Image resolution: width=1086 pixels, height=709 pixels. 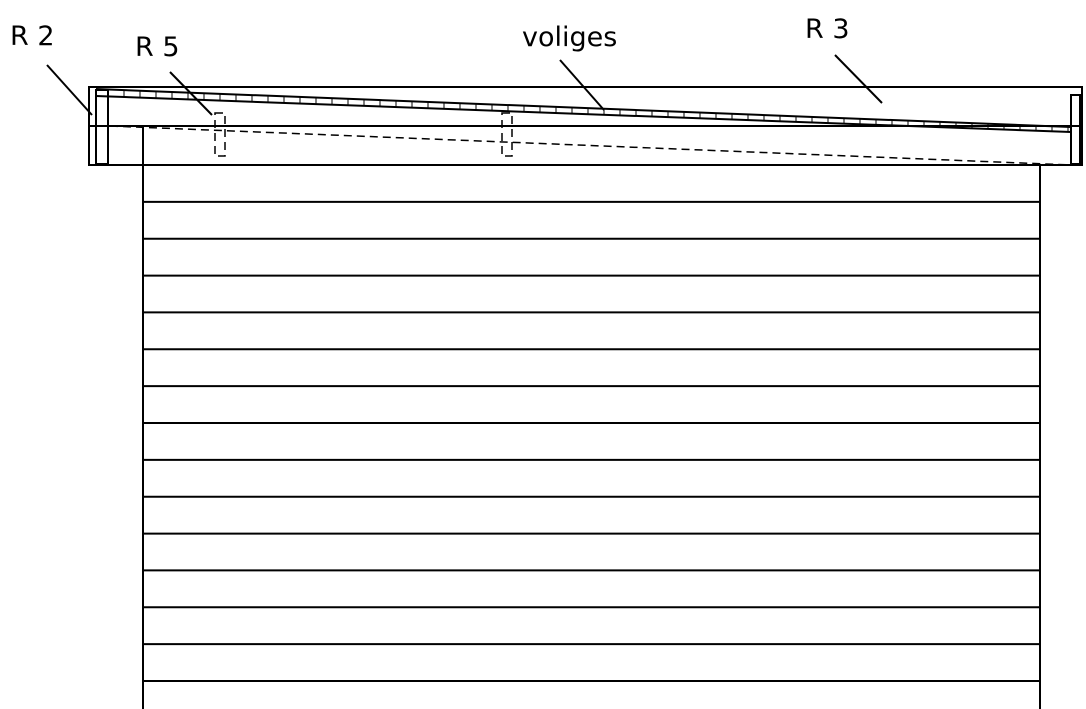 What do you see at coordinates (507, 134) in the screenshot?
I see `purlin-section-middle` at bounding box center [507, 134].